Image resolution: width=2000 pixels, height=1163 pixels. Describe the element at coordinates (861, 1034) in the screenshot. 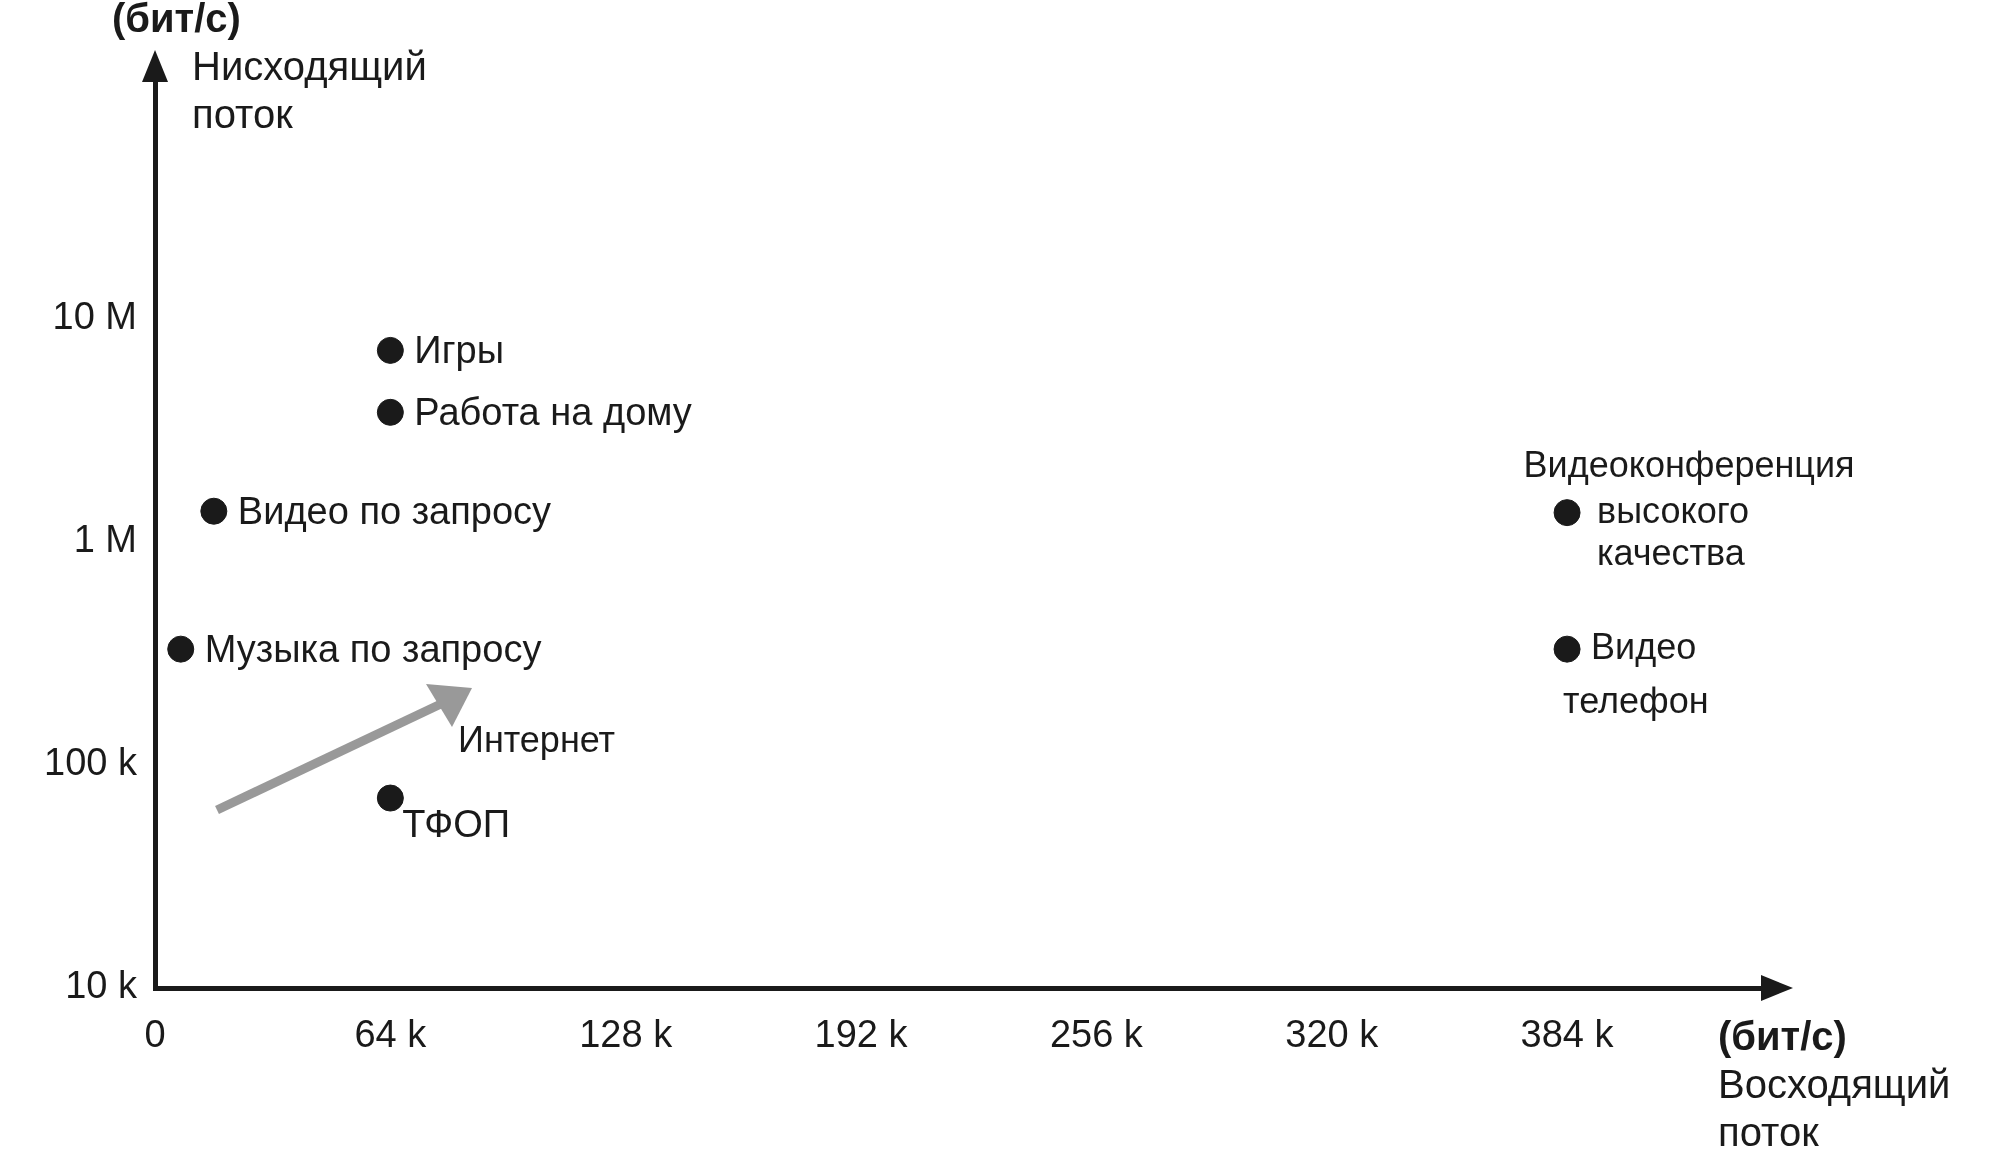

I see `x-tick-label: 192 k` at that location.